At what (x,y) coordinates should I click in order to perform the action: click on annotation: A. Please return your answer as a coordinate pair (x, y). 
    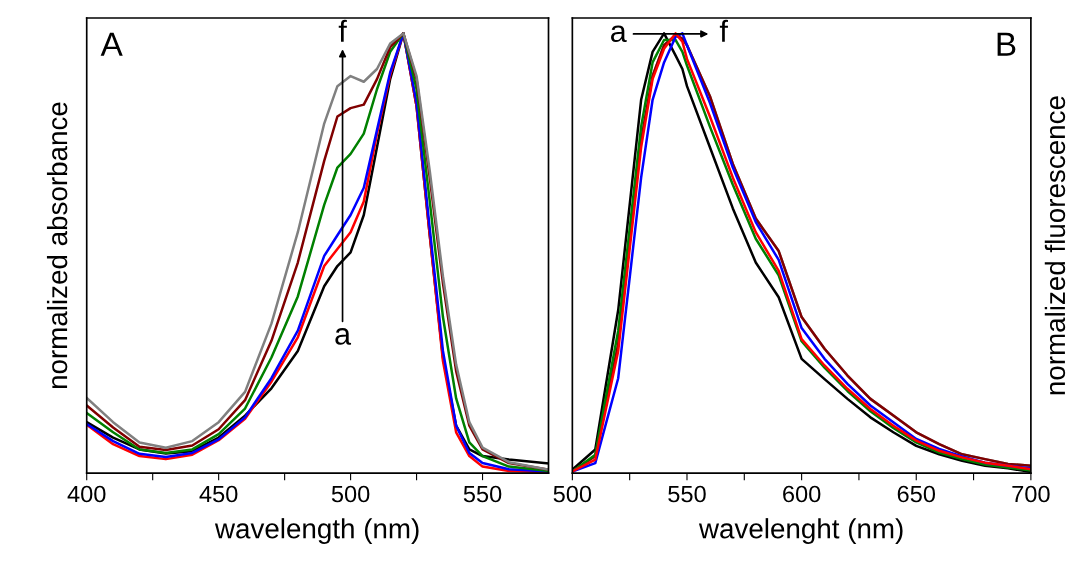
    Looking at the image, I should click on (111, 44).